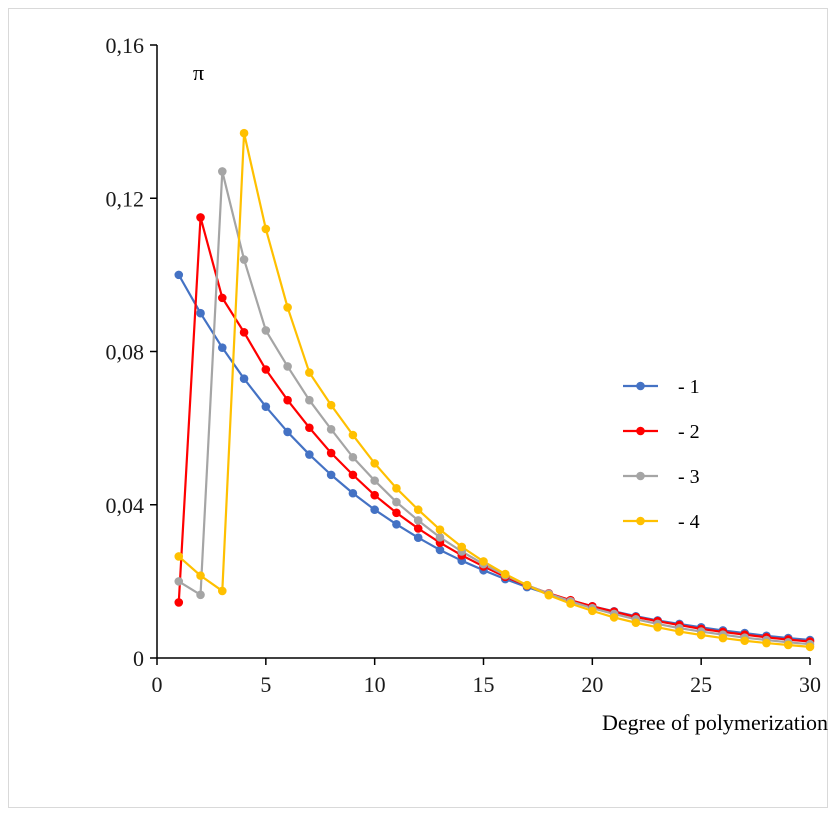 This screenshot has height=814, width=834. I want to click on x-tick-label: 15, so click(484, 684).